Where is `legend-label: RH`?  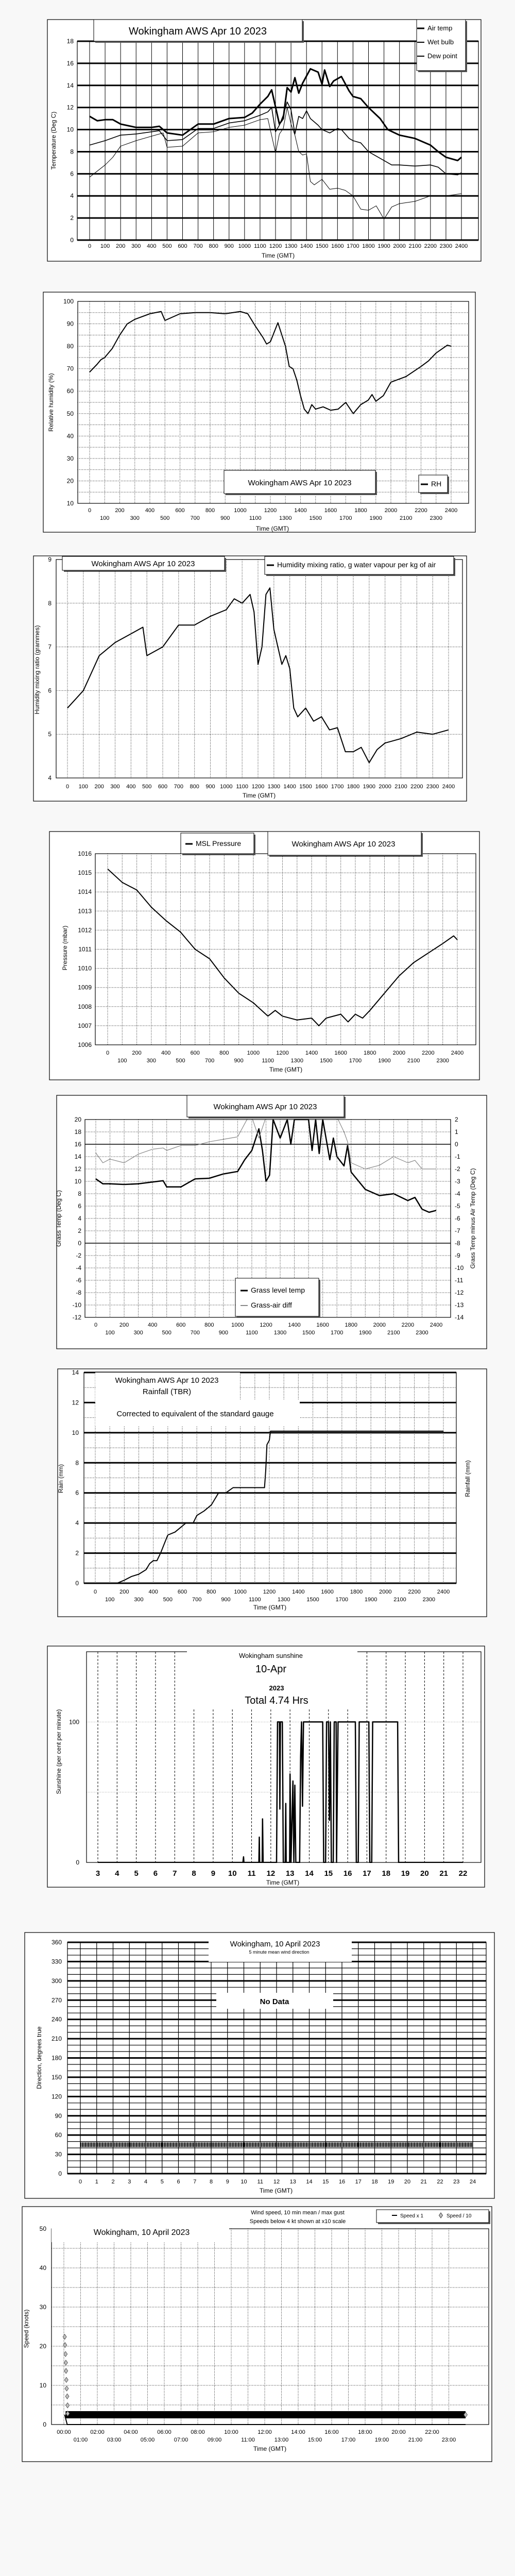
legend-label: RH is located at coordinates (436, 484).